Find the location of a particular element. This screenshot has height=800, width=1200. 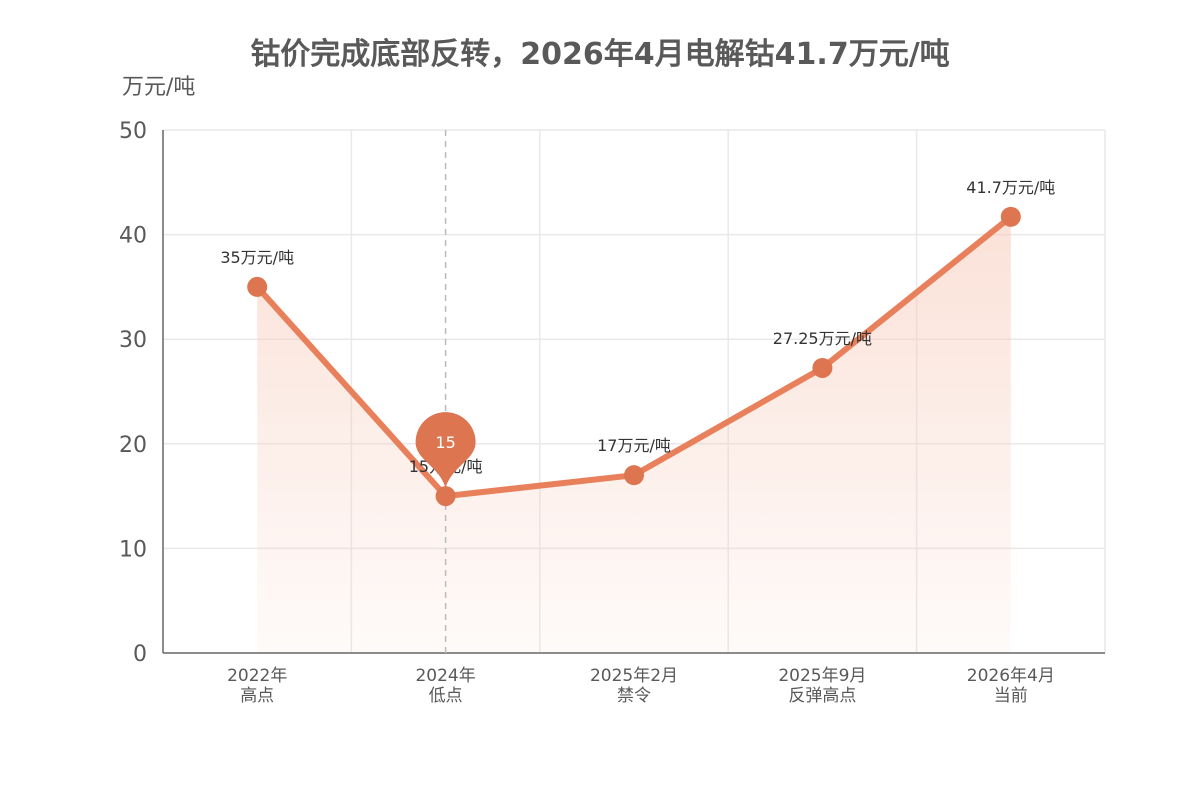

x-tick-label: 2022年 is located at coordinates (257, 676).